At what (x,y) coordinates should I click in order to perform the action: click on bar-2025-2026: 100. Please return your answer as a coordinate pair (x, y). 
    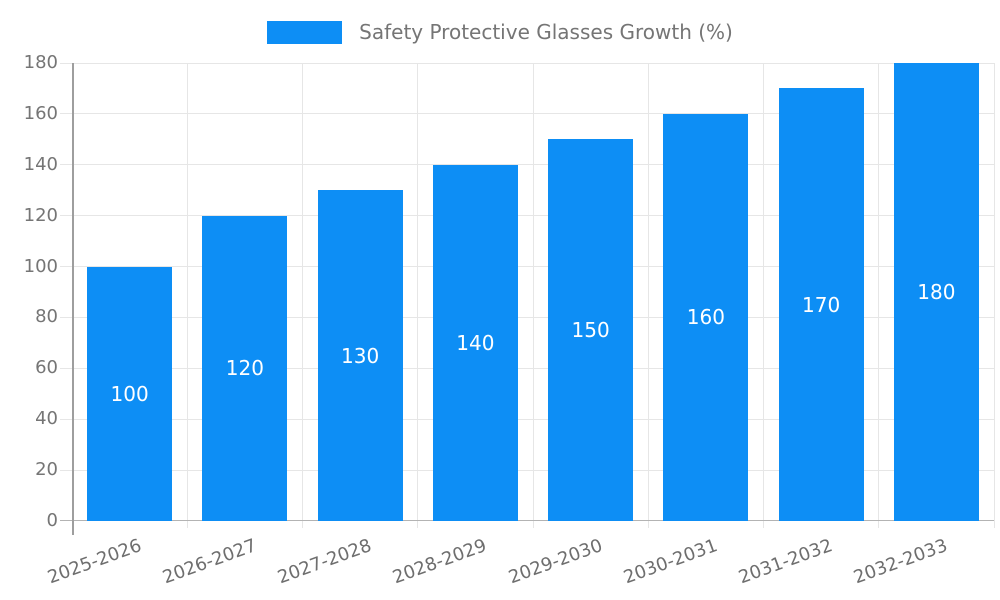
    Looking at the image, I should click on (130, 393).